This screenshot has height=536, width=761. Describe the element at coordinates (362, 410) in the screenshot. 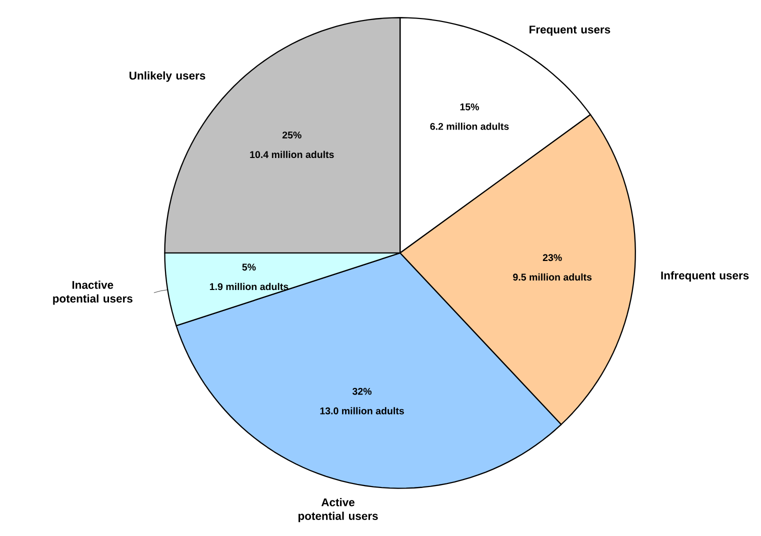

I see `text: 13.0 million adults` at that location.